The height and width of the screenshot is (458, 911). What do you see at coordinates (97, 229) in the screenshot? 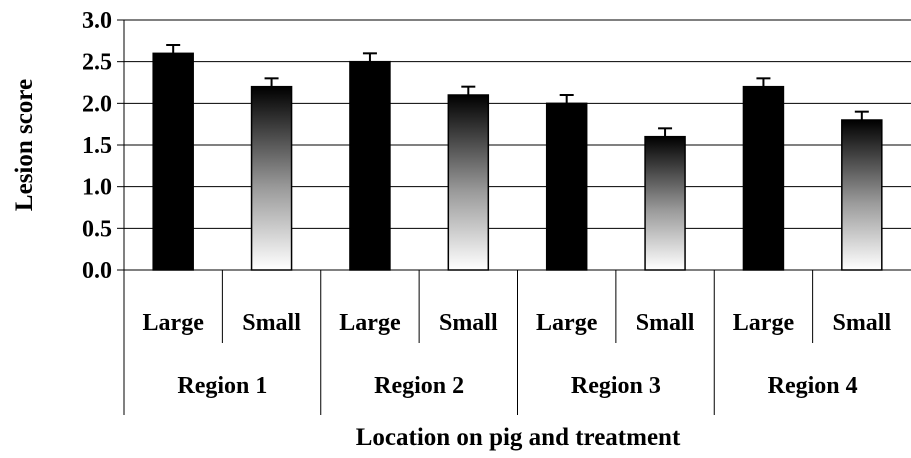
I see `y-tick-label: 0.5` at bounding box center [97, 229].